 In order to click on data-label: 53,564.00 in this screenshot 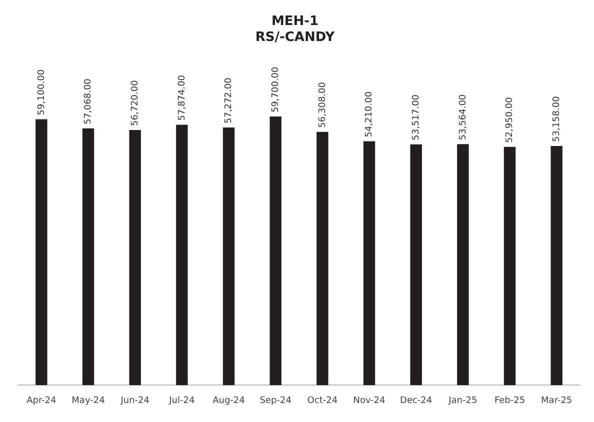, I will do `click(463, 117)`.